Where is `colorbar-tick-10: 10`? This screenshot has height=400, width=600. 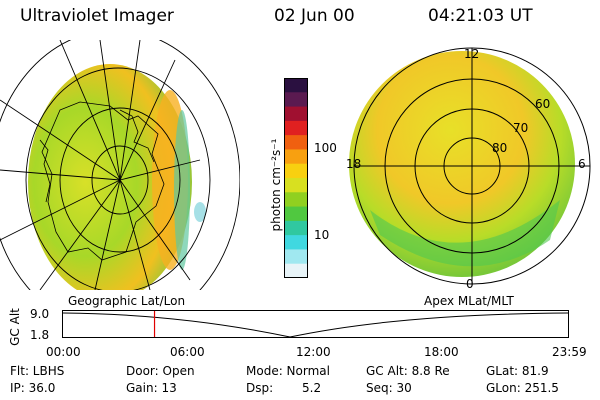
colorbar-tick-10: 10 is located at coordinates (322, 235).